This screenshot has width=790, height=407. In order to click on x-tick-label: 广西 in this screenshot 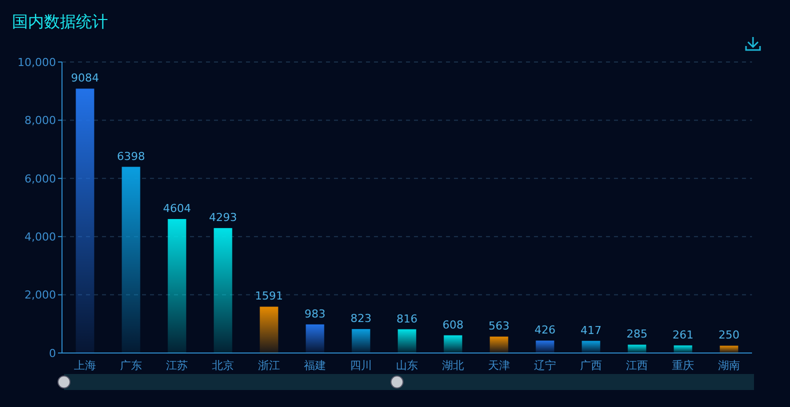, I will do `click(591, 365)`.